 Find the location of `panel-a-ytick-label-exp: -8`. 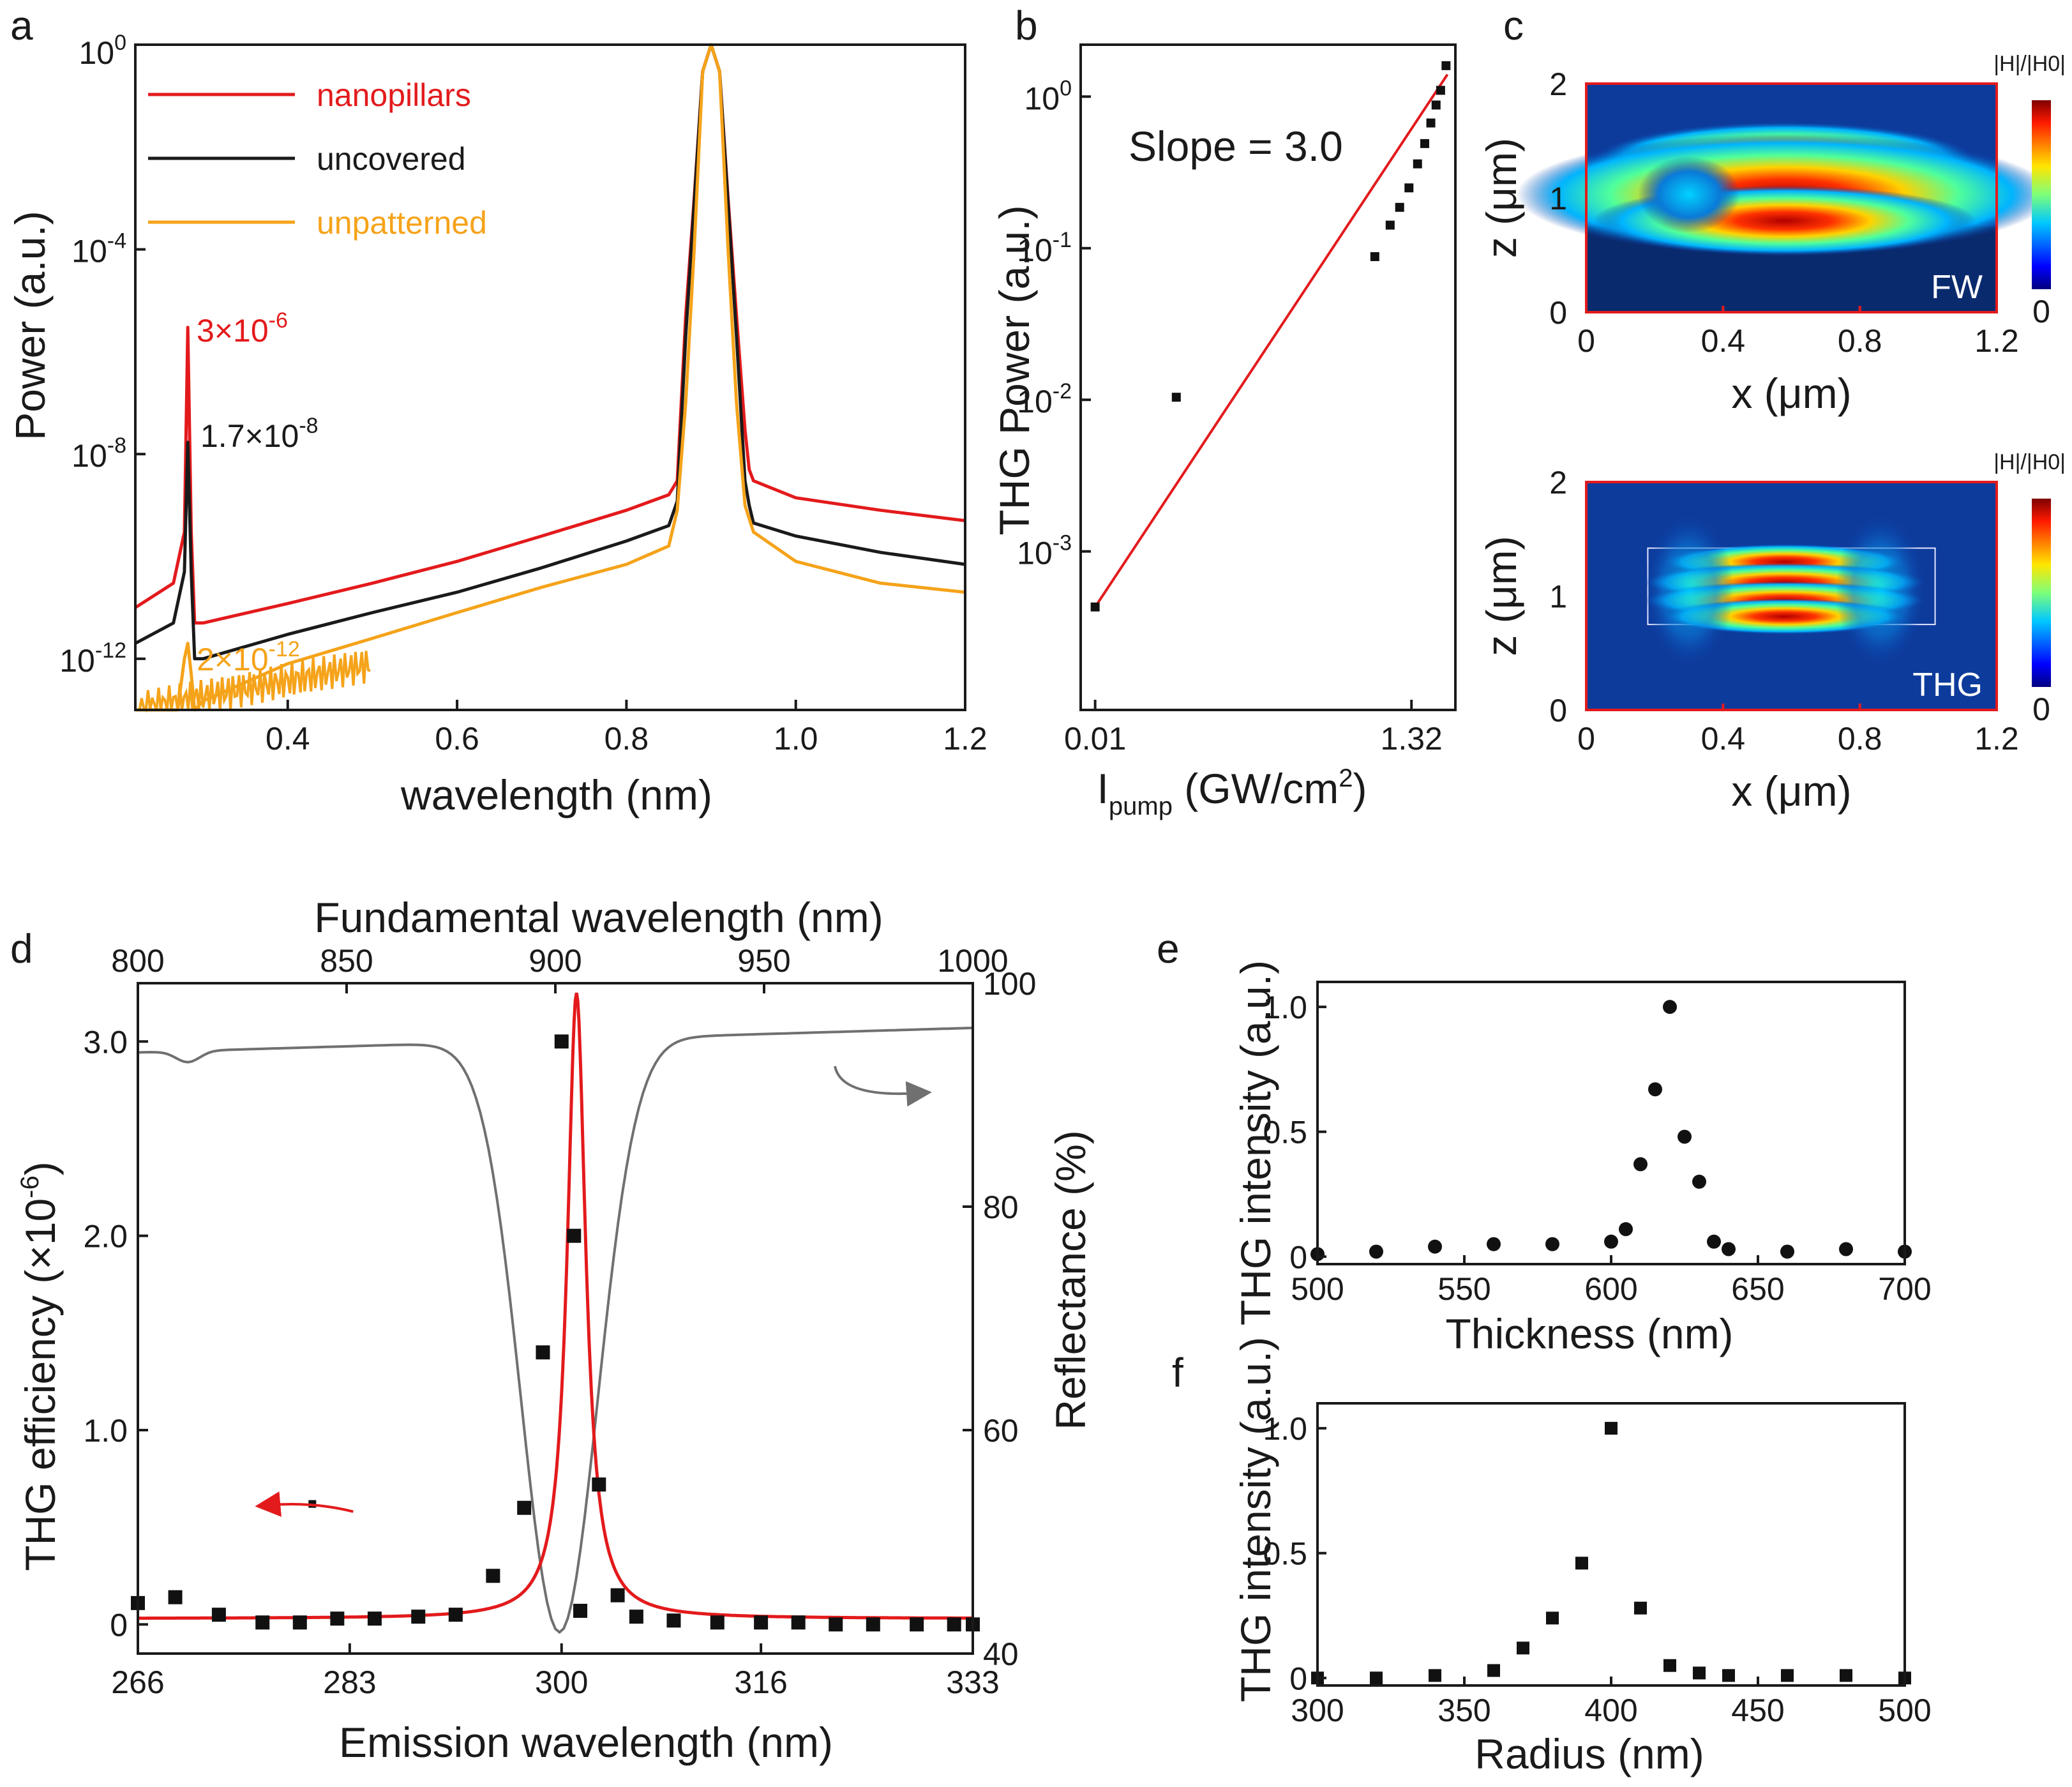

panel-a-ytick-label-exp: -8 is located at coordinates (117, 446).